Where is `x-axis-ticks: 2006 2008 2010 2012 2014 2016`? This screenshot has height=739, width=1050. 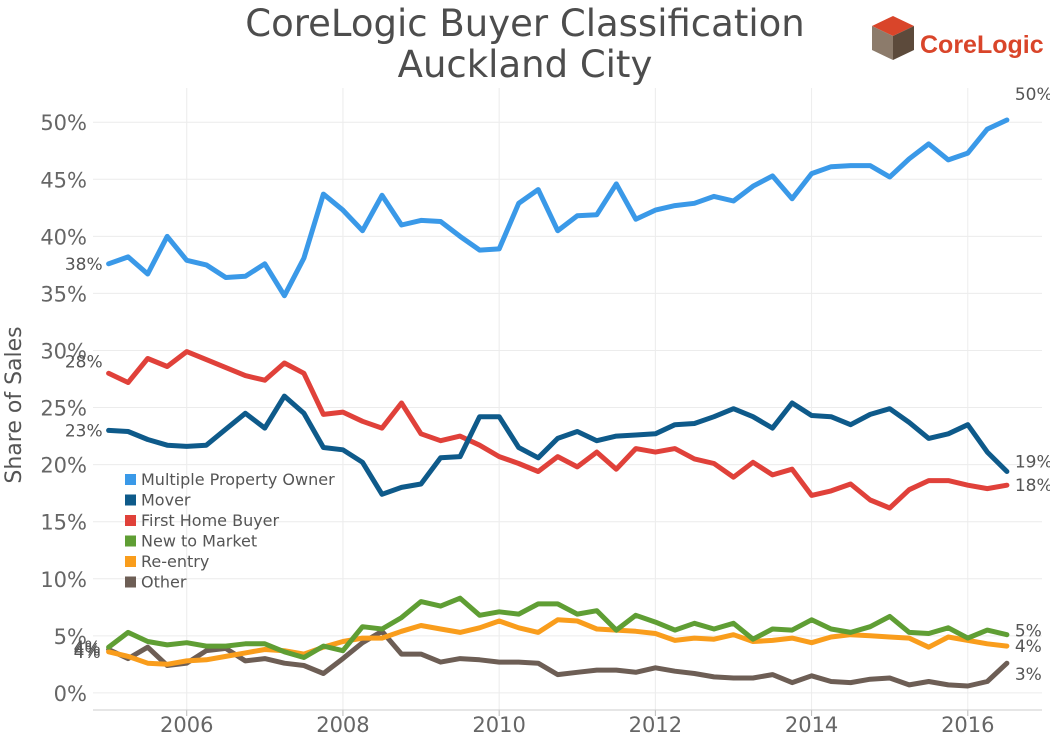 x-axis-ticks: 2006 2008 2010 2012 2014 2016 is located at coordinates (577, 725).